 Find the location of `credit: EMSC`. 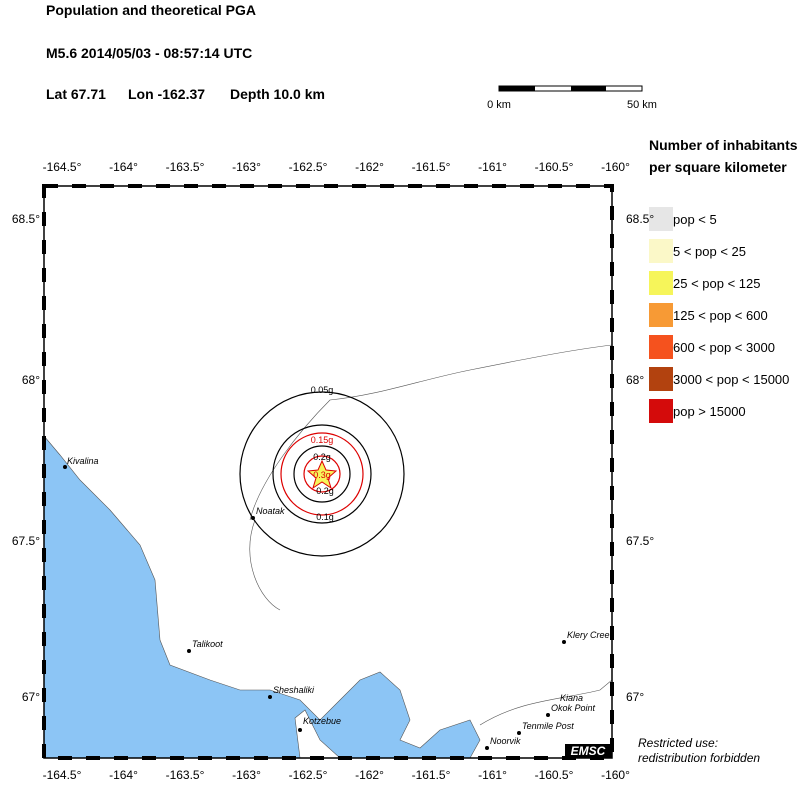

credit: EMSC is located at coordinates (588, 751).